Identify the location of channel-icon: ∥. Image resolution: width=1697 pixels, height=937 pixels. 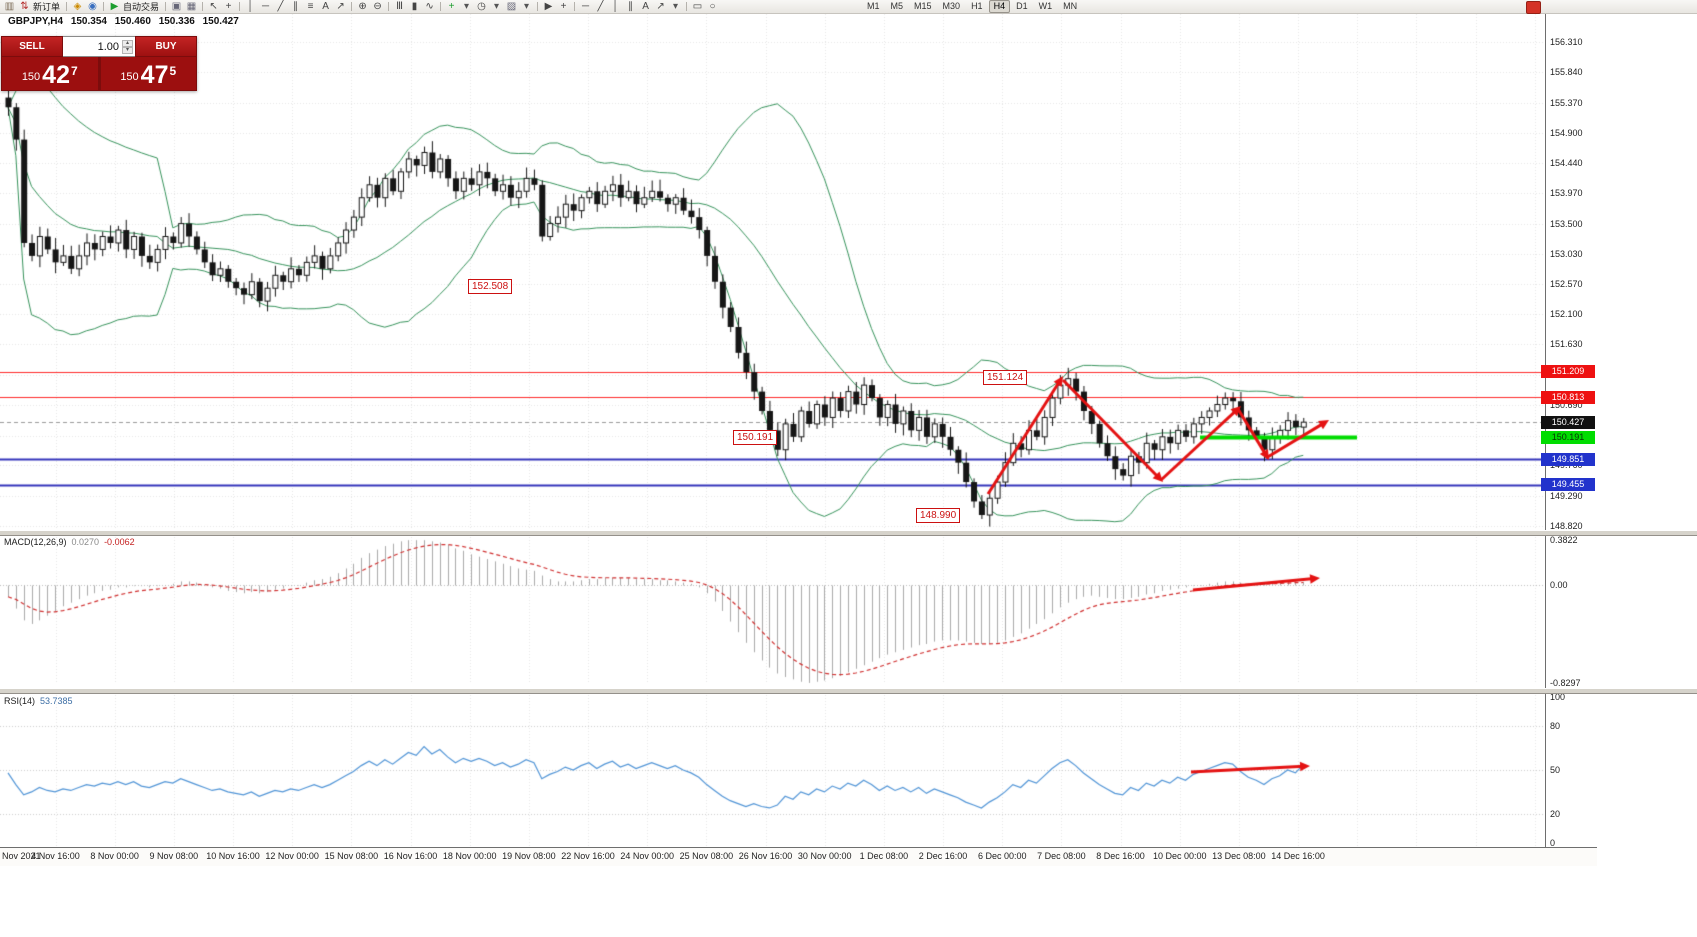
(296, 6).